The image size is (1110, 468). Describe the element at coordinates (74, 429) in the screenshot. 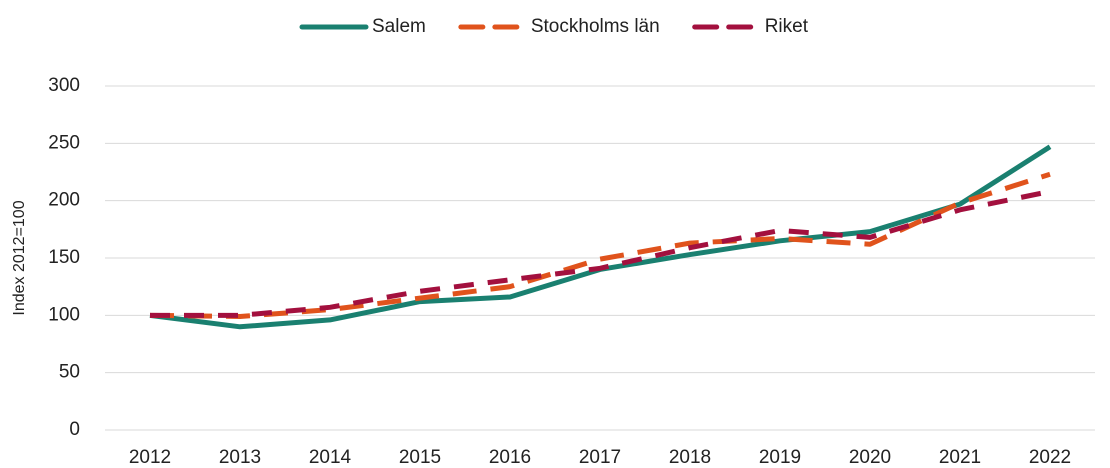

I see `y-tick-label: 0` at that location.